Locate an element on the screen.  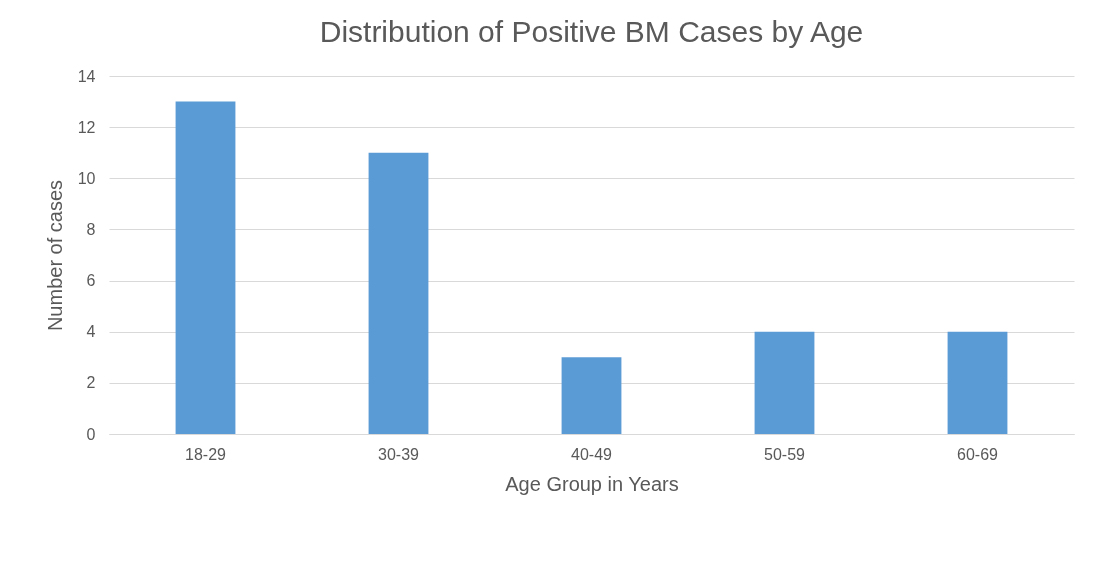
x-tick-label: 40-49 is located at coordinates (592, 454).